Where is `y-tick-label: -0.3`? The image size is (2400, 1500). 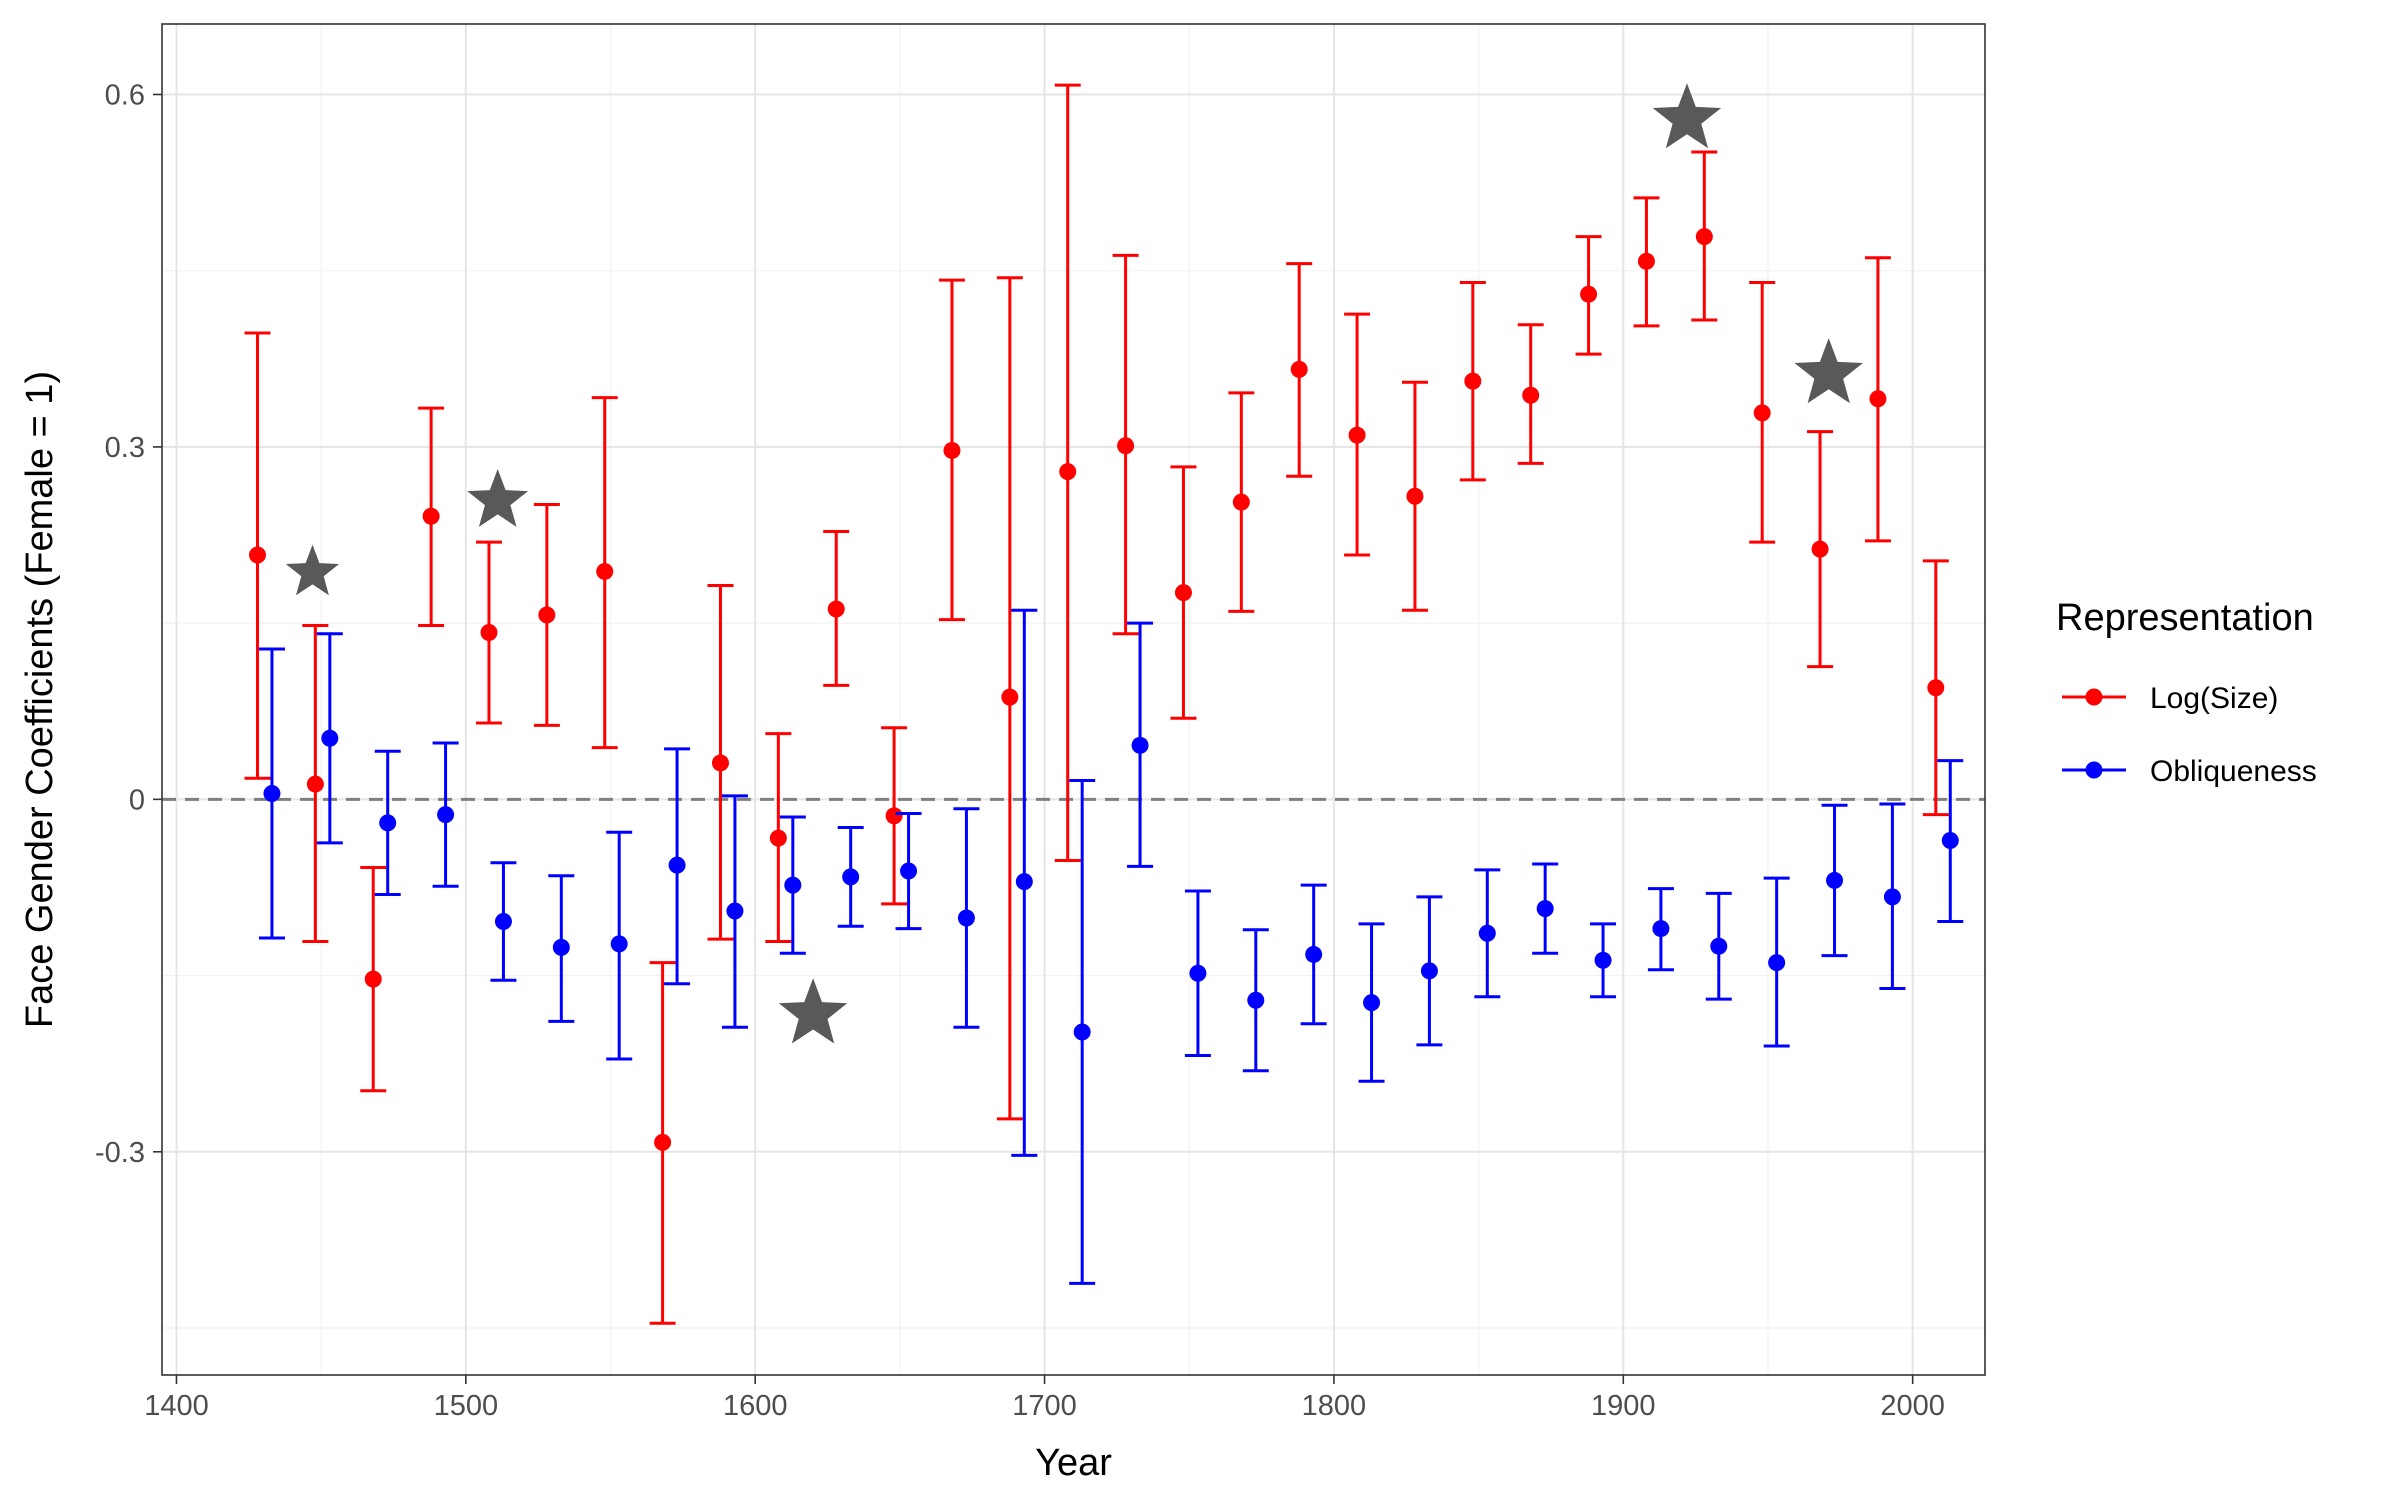
y-tick-label: -0.3 is located at coordinates (120, 1153).